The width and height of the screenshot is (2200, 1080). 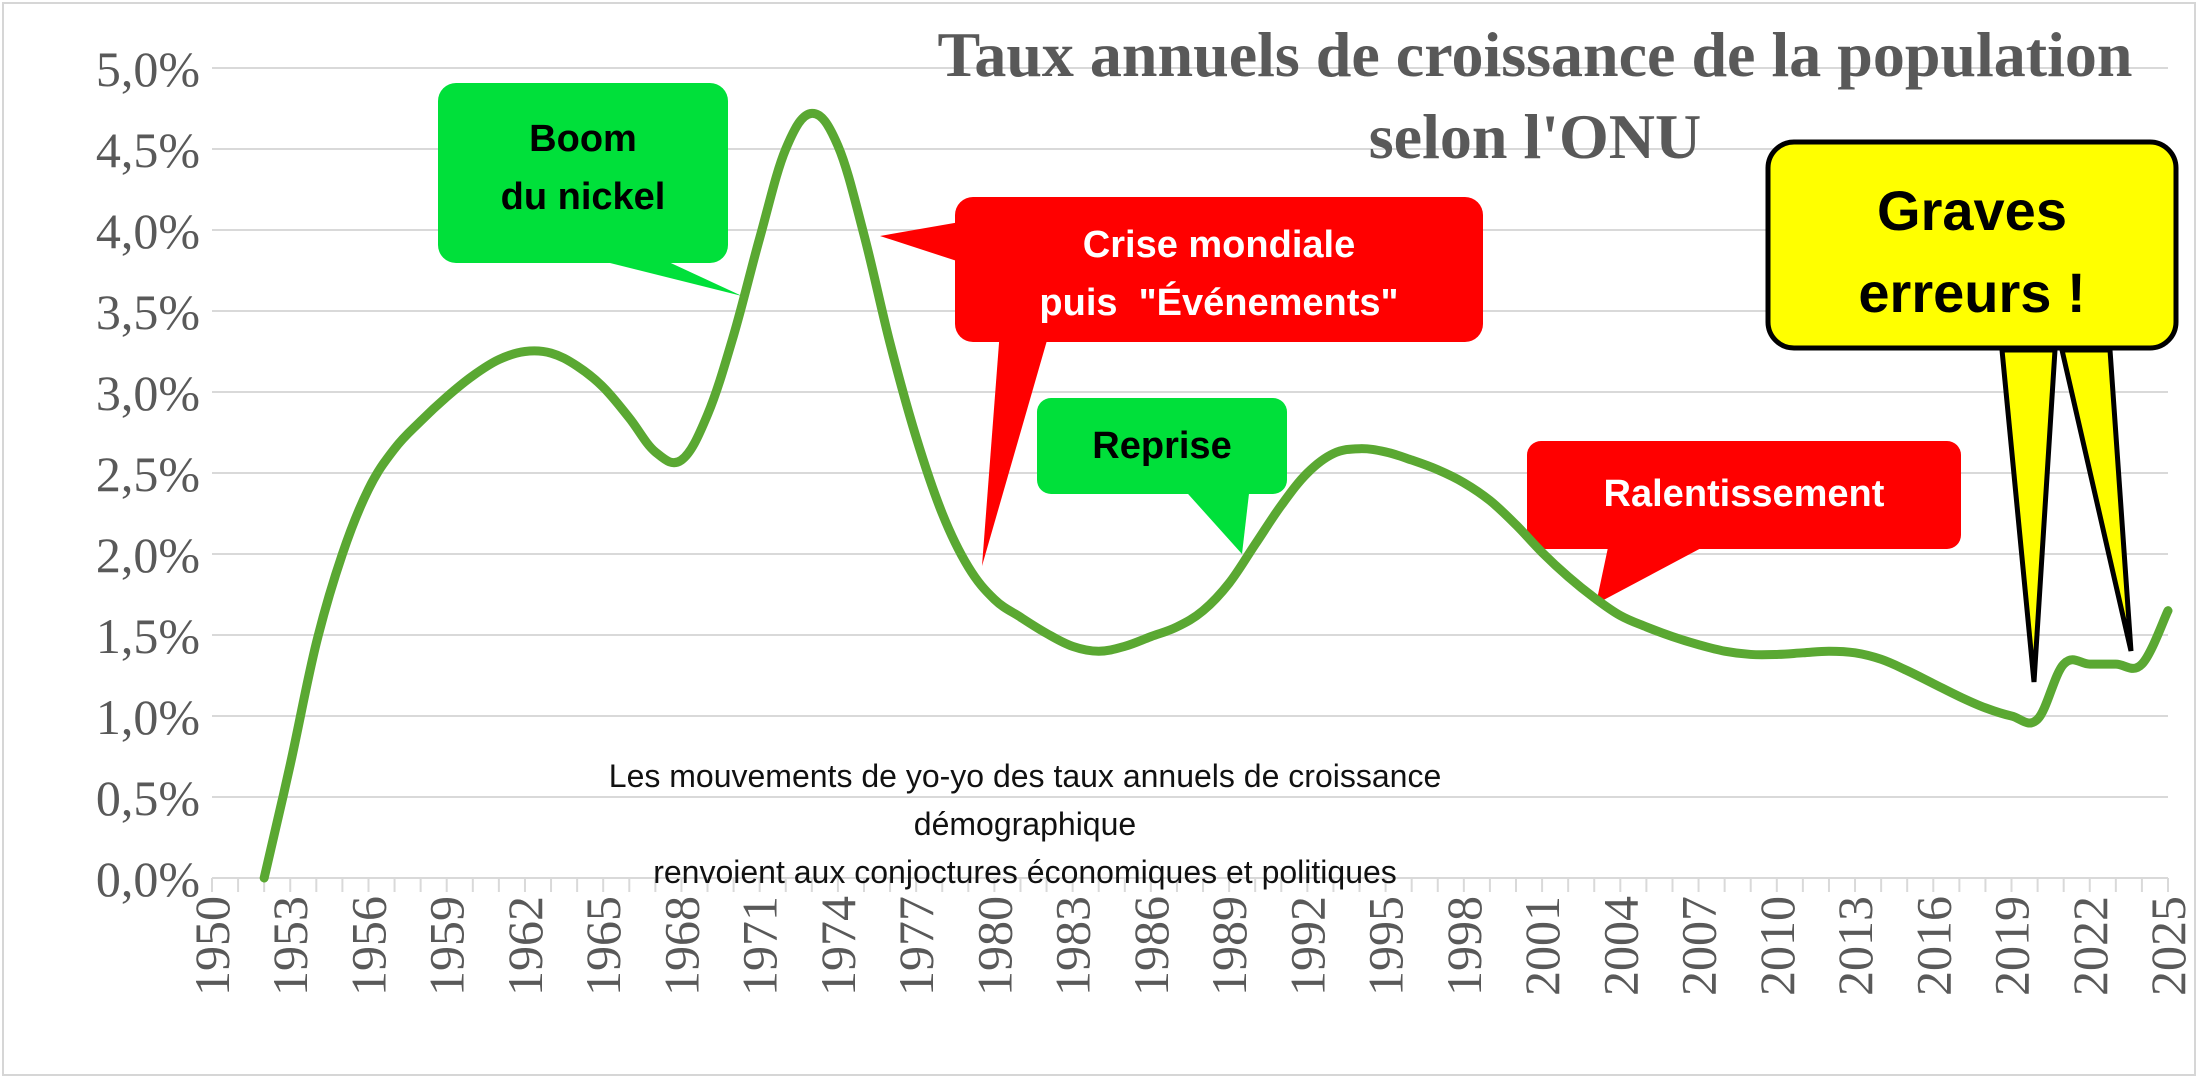 I want to click on callout-reprise, so click(x=1162, y=476).